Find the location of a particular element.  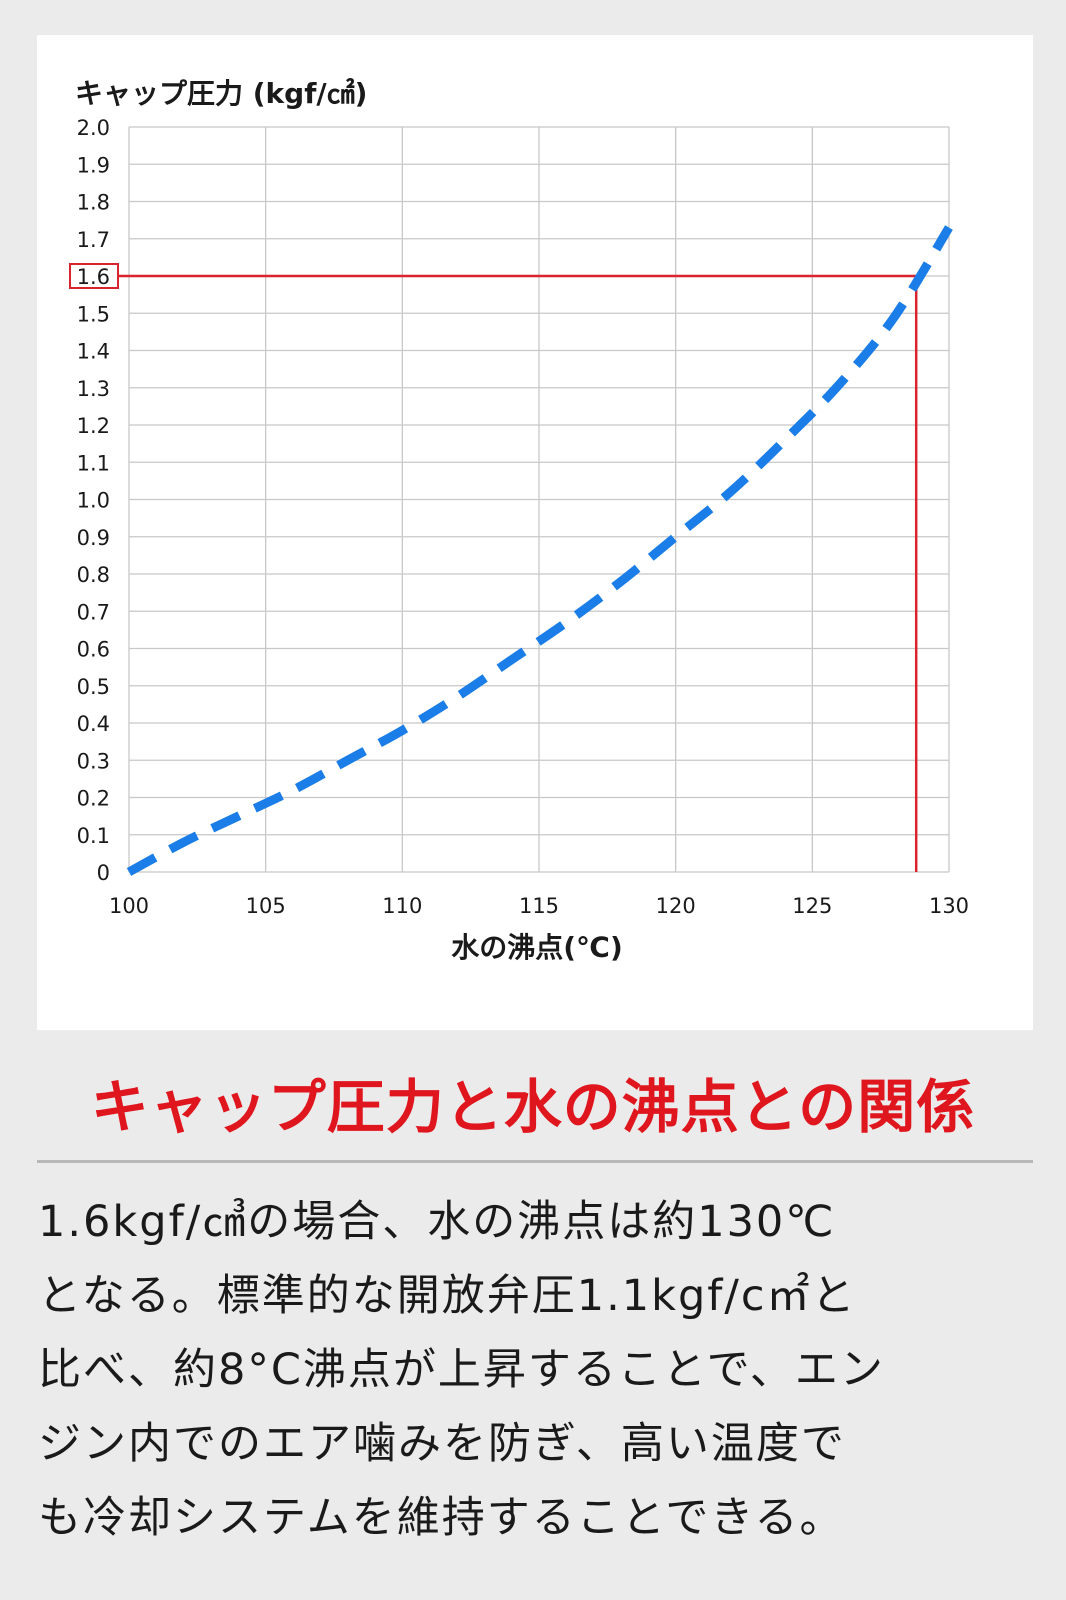

highlight-label-box is located at coordinates (94, 276).